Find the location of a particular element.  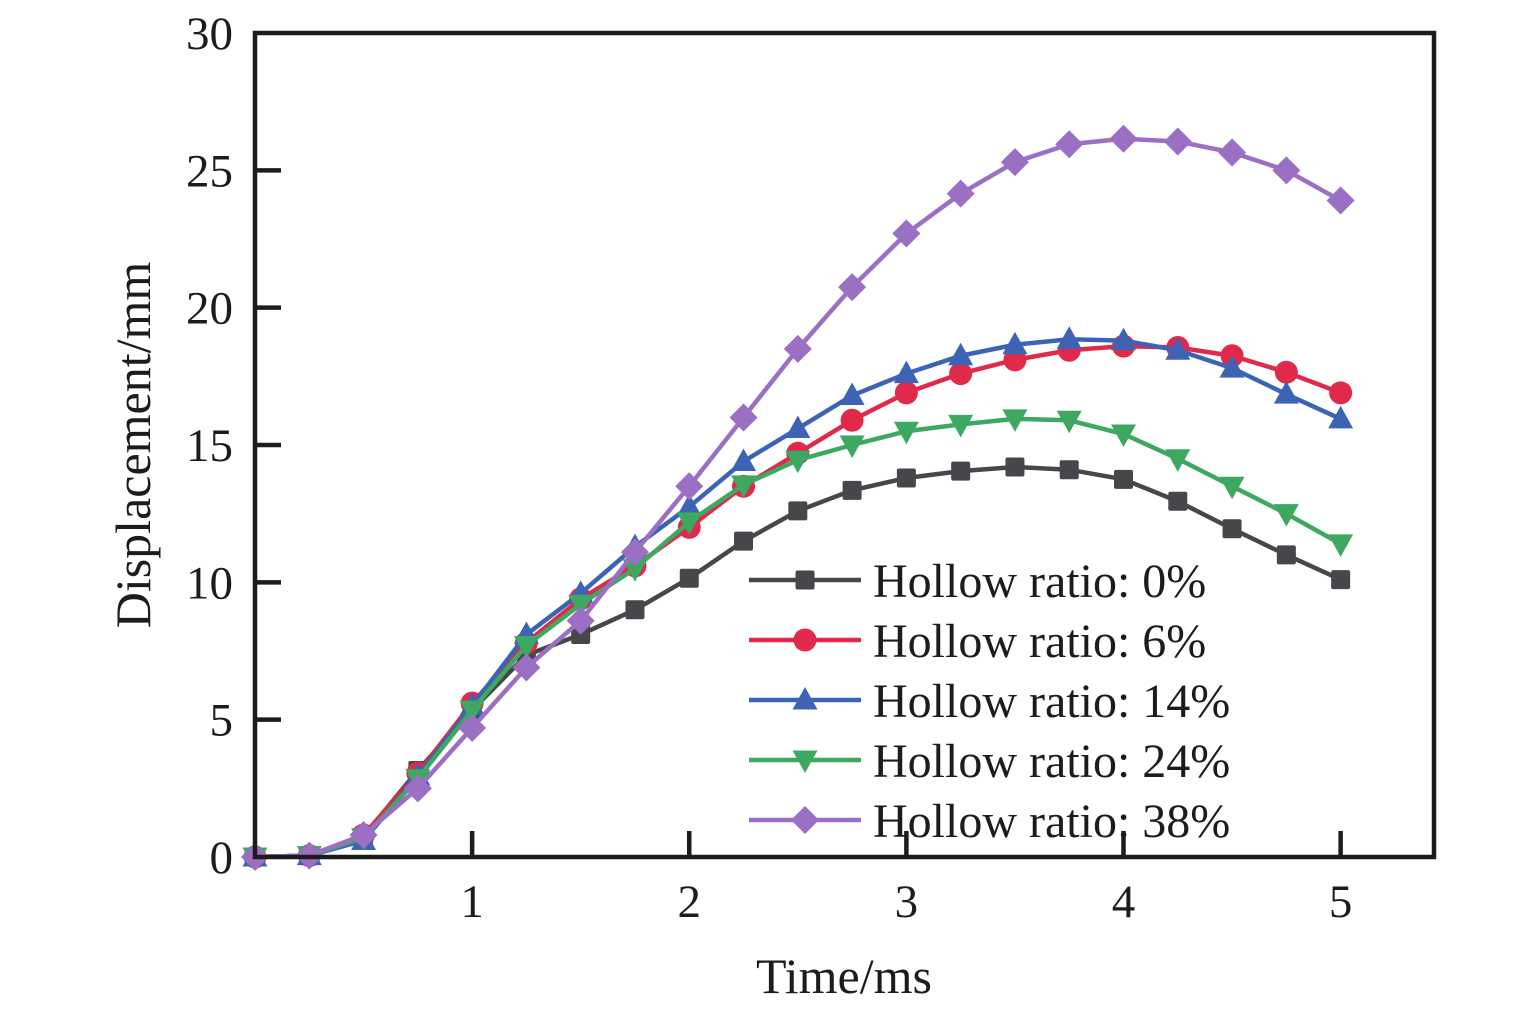

legend-label: Hollow ratio: 14% is located at coordinates (1051, 701).